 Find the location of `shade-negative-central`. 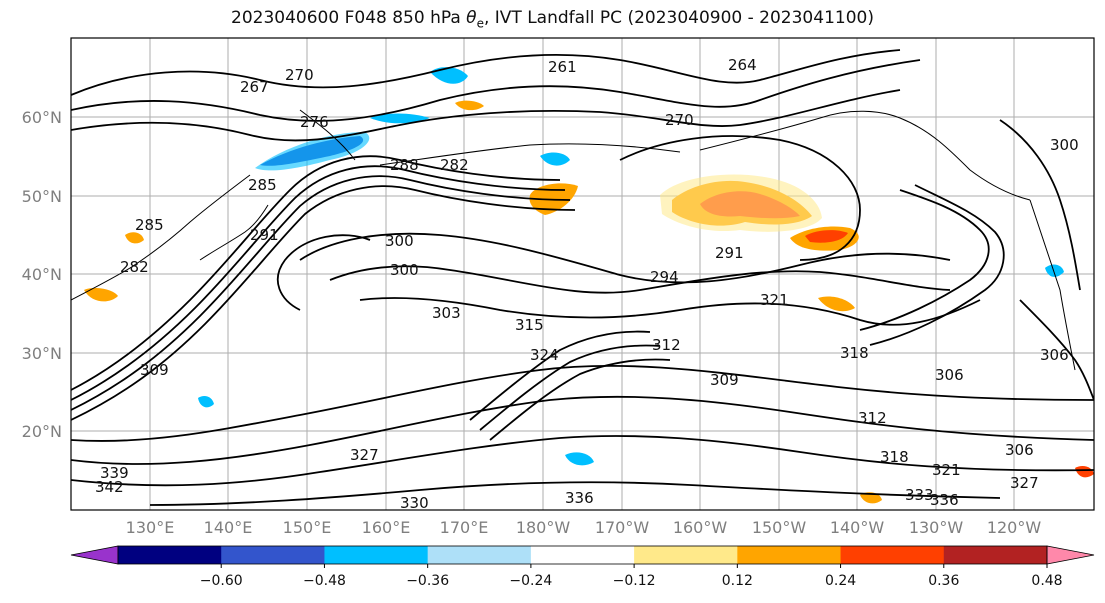

shade-negative-central is located at coordinates (555, 159).